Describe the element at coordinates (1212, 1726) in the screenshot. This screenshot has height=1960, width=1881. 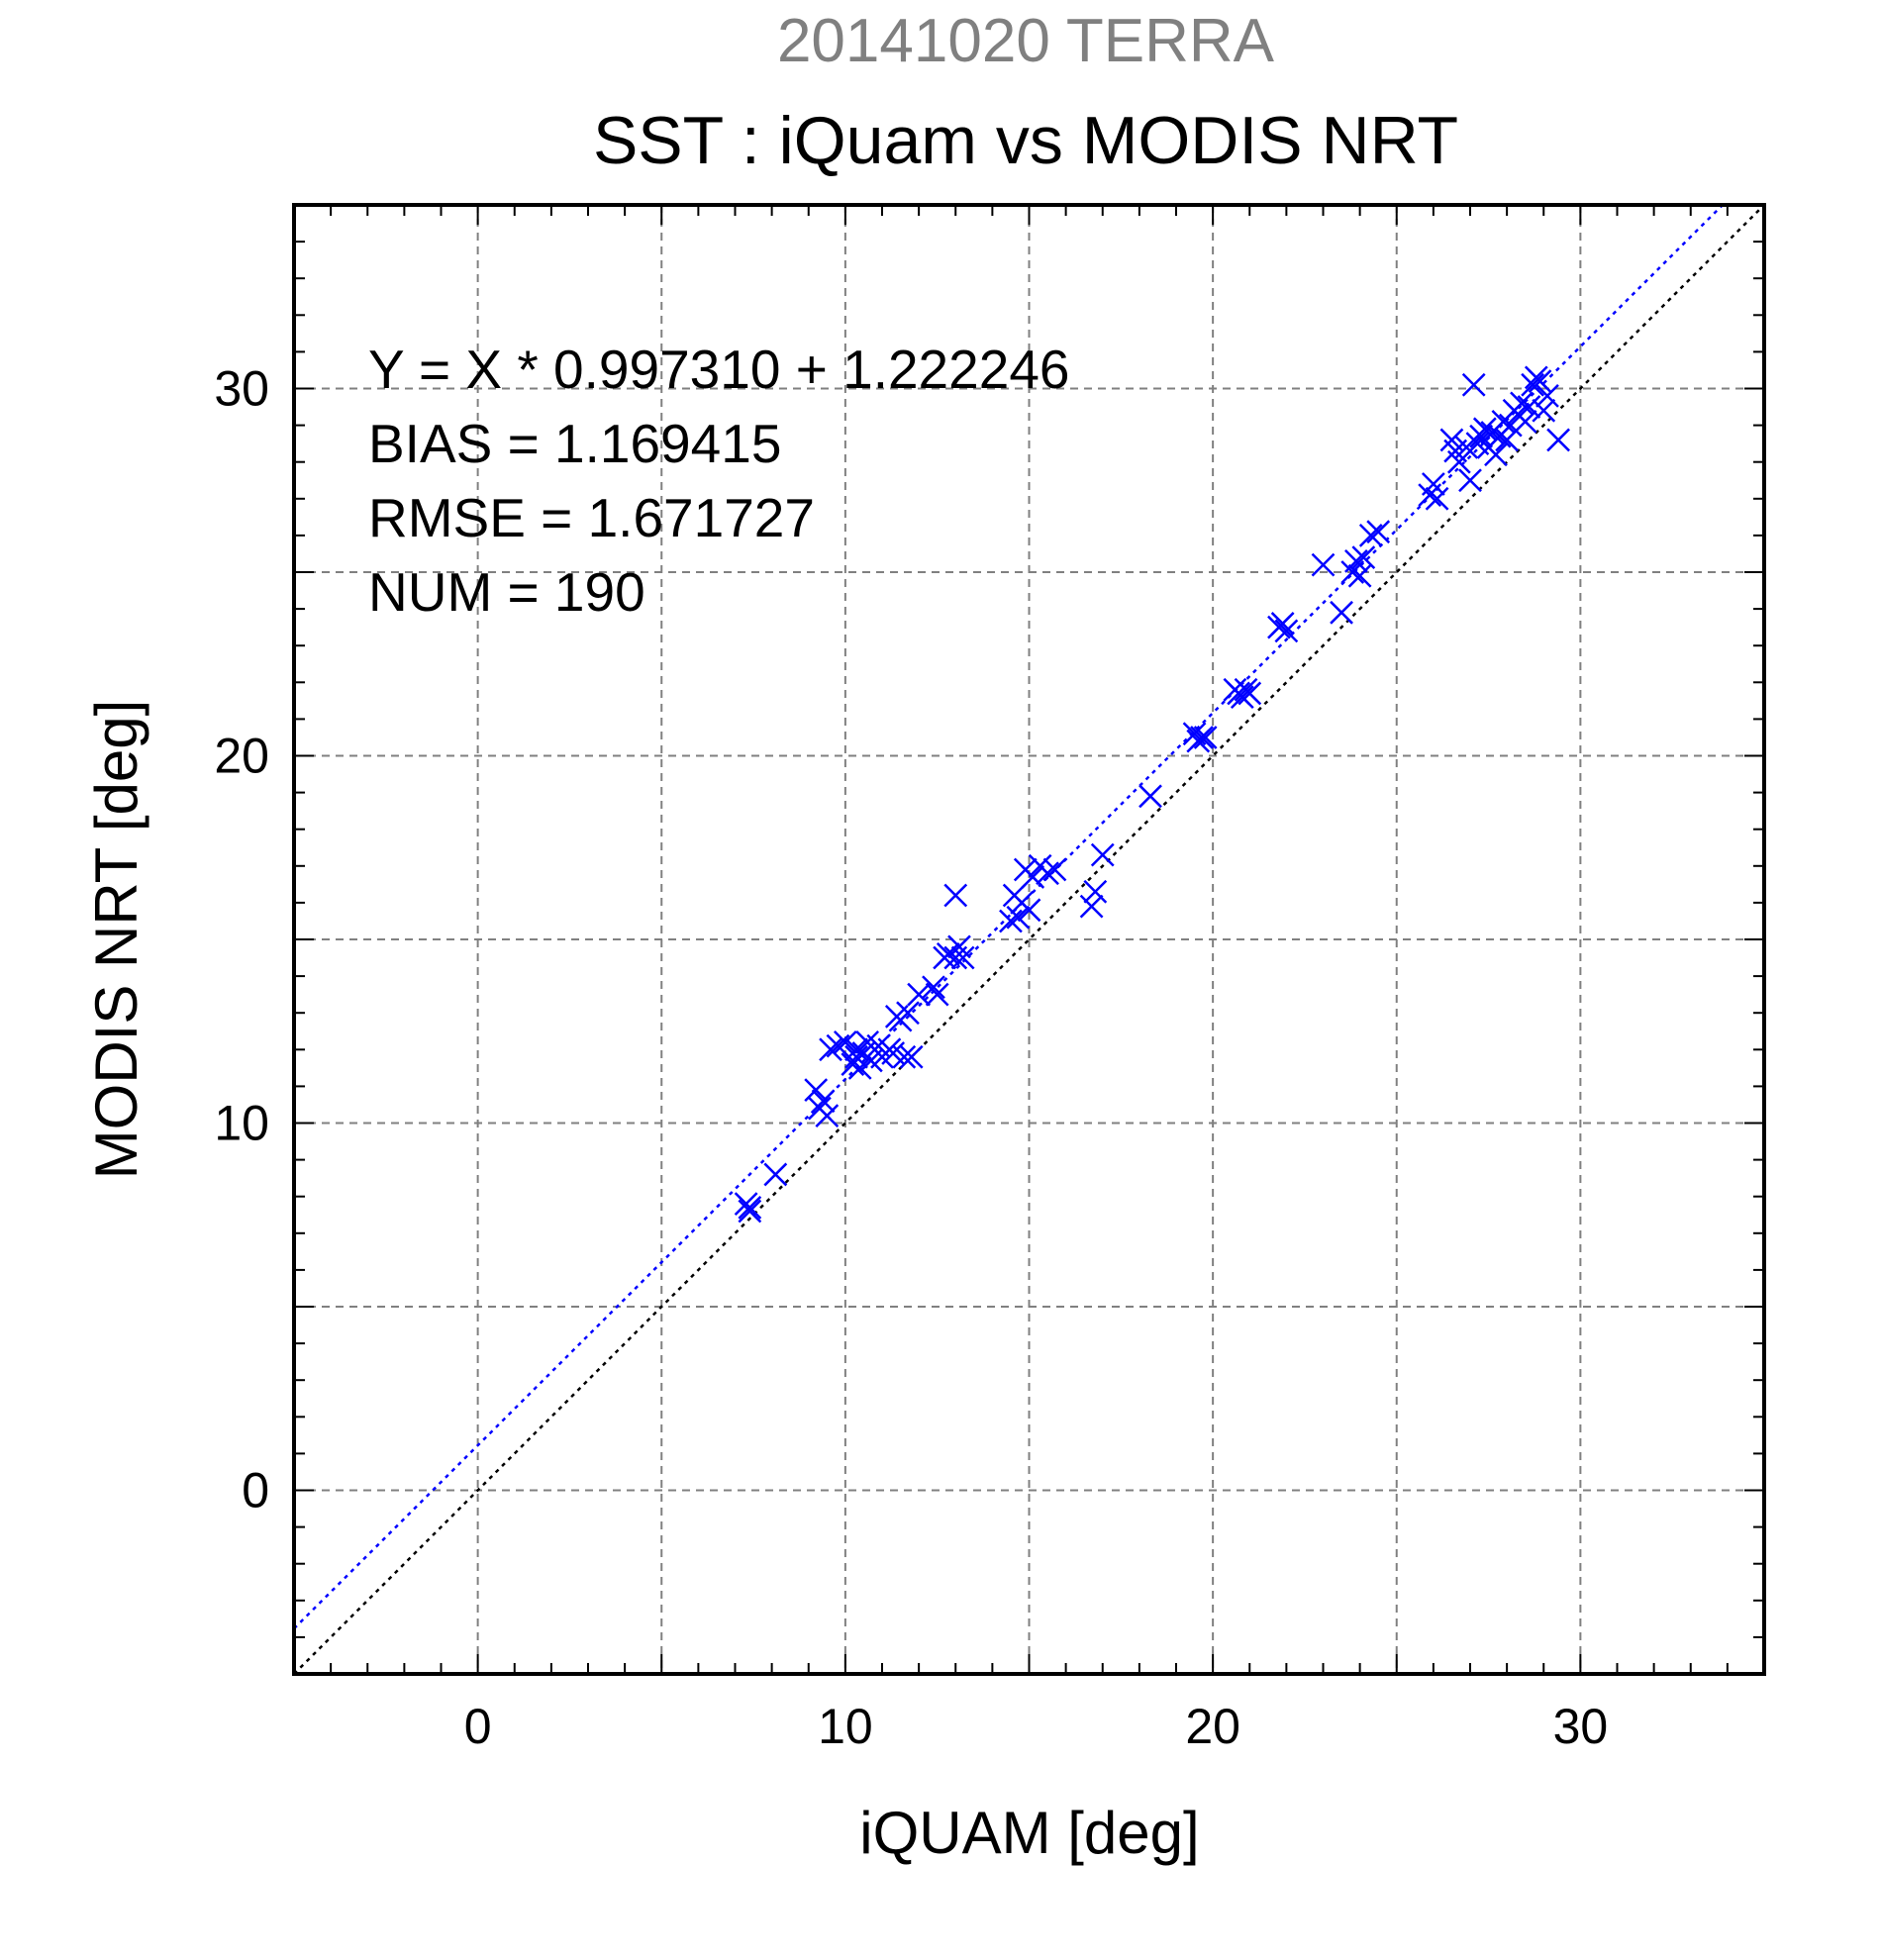
I see `x-tick-label: 20` at that location.